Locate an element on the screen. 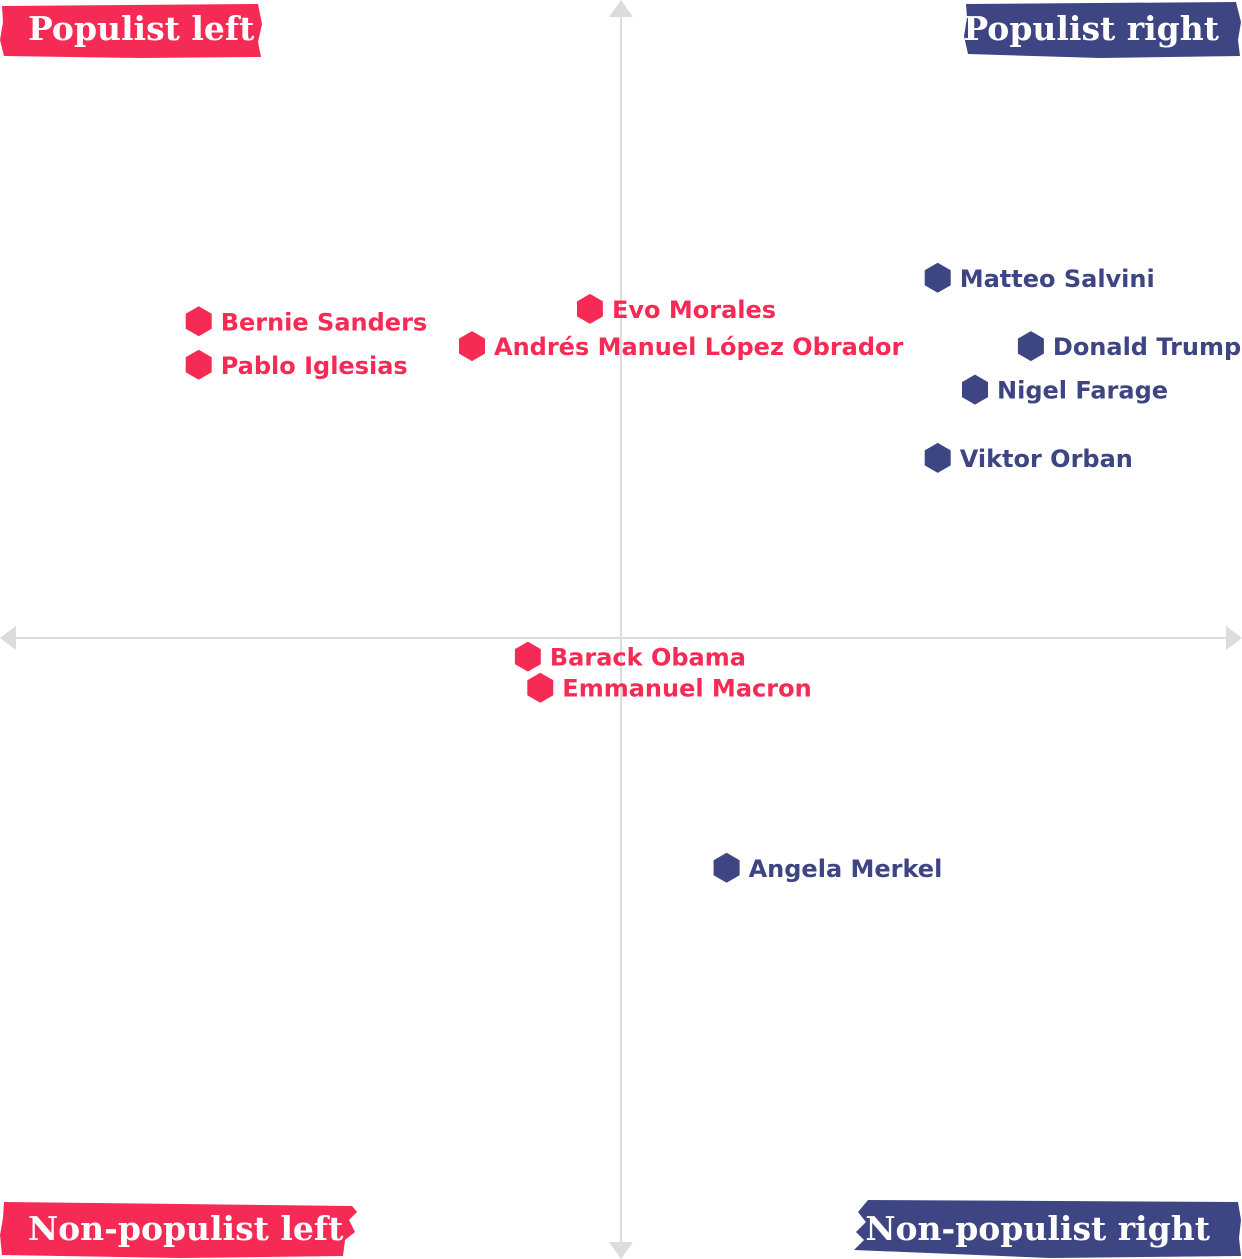 The image size is (1242, 1259). data-point-barack-obama: Barack Obama is located at coordinates (630, 656).